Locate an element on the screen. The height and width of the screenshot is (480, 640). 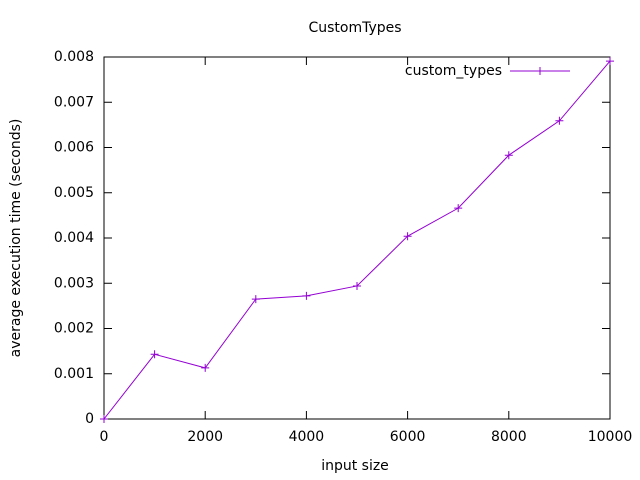
y-tick-label: 0.002 is located at coordinates (74, 329).